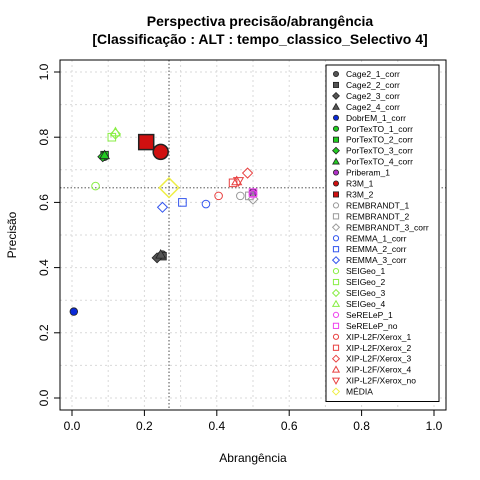 This screenshot has width=480, height=480. I want to click on x-tick-label: 0.4, so click(216, 426).